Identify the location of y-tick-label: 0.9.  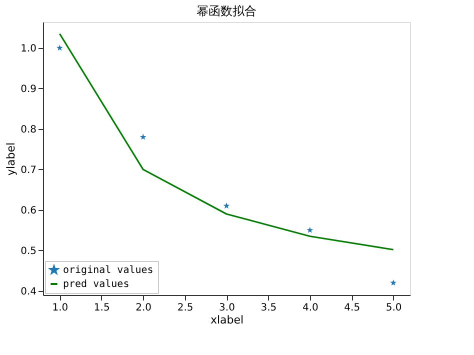
(28, 89).